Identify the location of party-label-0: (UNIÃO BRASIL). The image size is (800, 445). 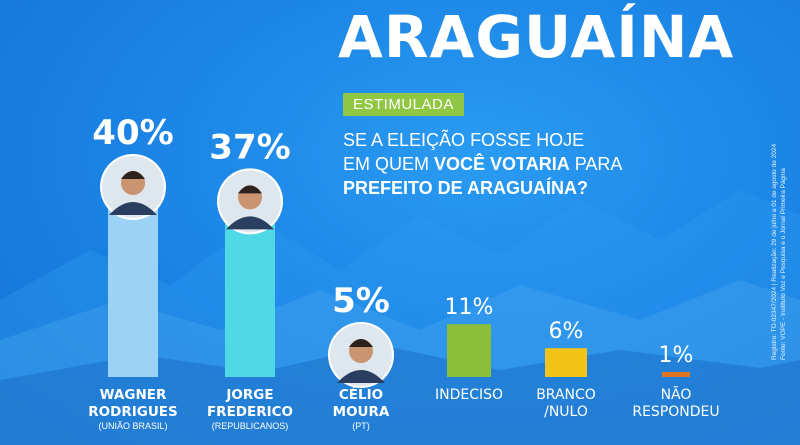
(132, 426).